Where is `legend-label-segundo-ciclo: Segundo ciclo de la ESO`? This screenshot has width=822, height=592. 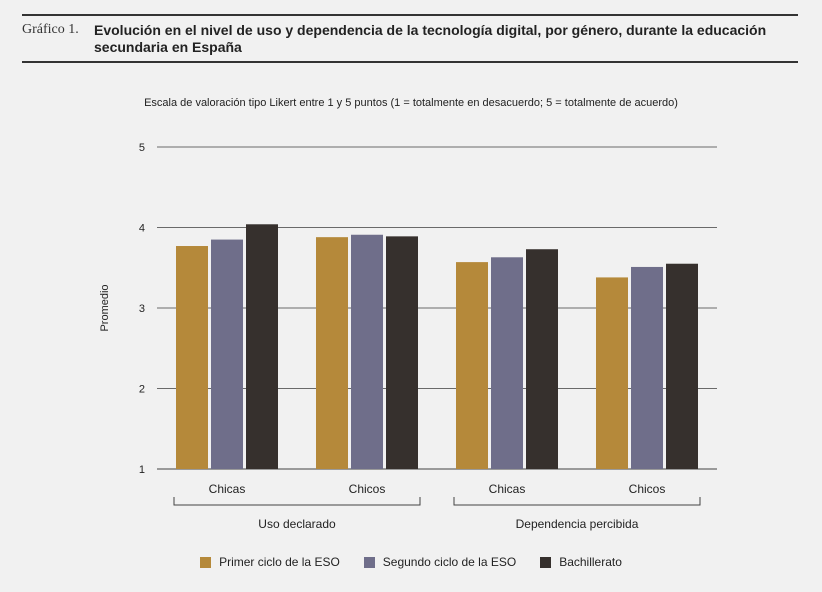 legend-label-segundo-ciclo: Segundo ciclo de la ESO is located at coordinates (449, 562).